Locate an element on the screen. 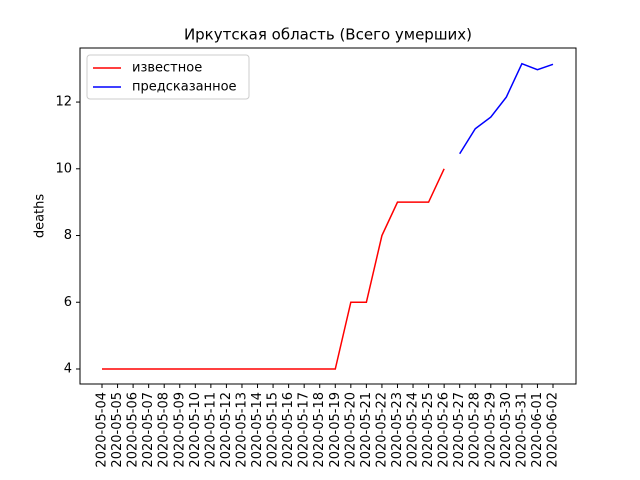  x-tick-label: 2020-05-05 is located at coordinates (117, 430).